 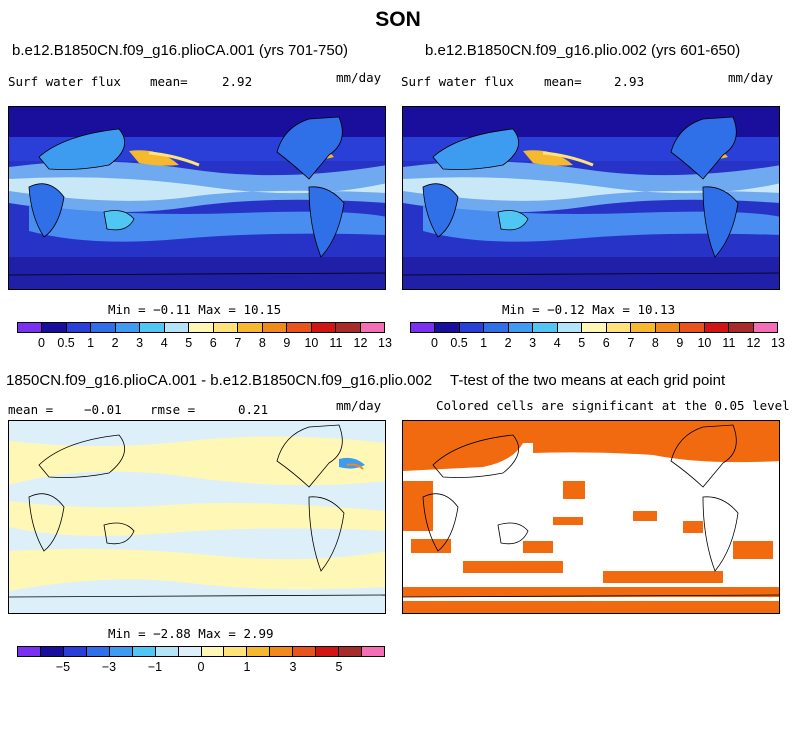 What do you see at coordinates (359, 77) in the screenshot?
I see `panel1-units: mm/day` at bounding box center [359, 77].